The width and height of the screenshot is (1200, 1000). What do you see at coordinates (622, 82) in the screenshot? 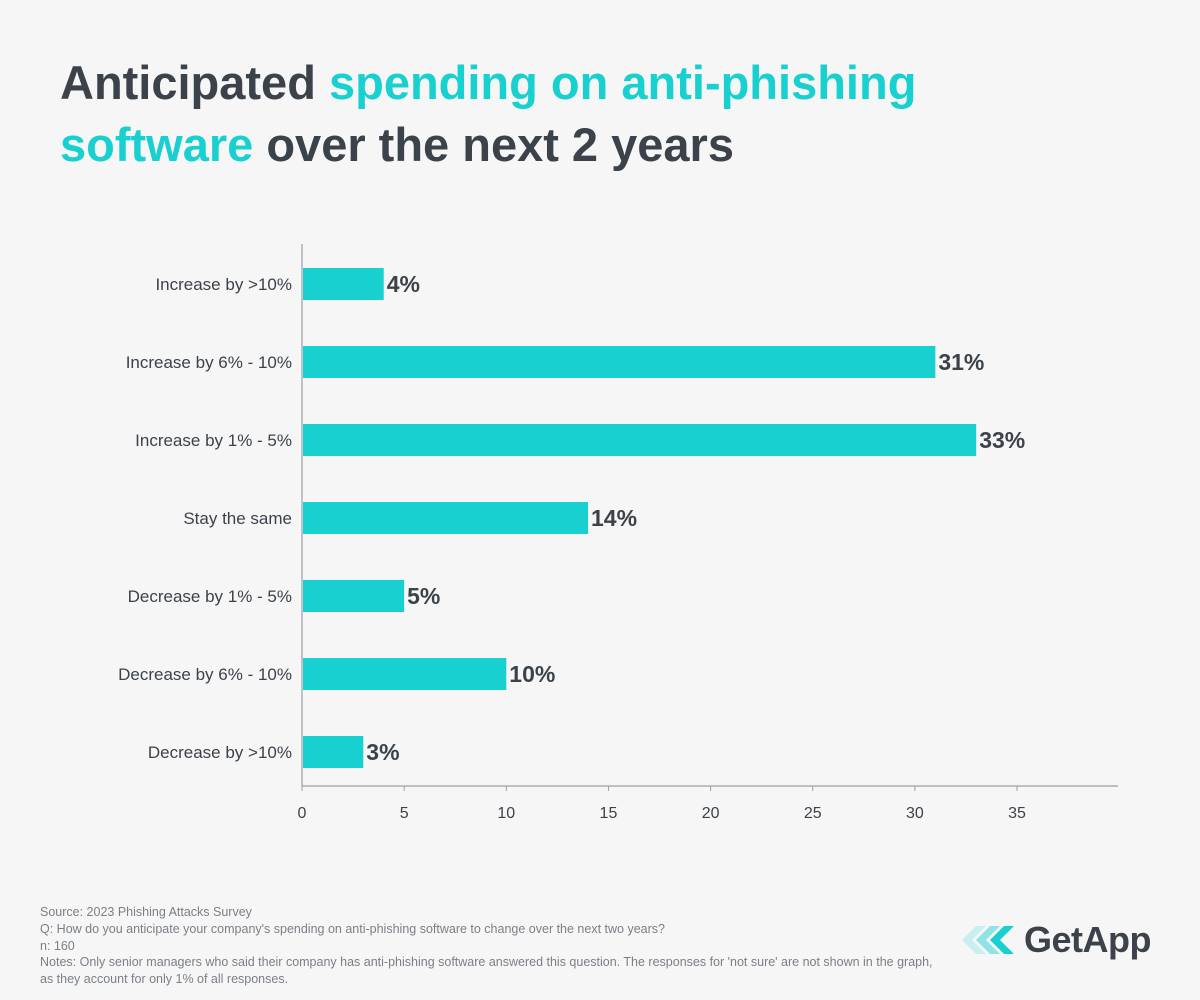
I see `title-accent-1: spending on anti-phishing` at bounding box center [622, 82].